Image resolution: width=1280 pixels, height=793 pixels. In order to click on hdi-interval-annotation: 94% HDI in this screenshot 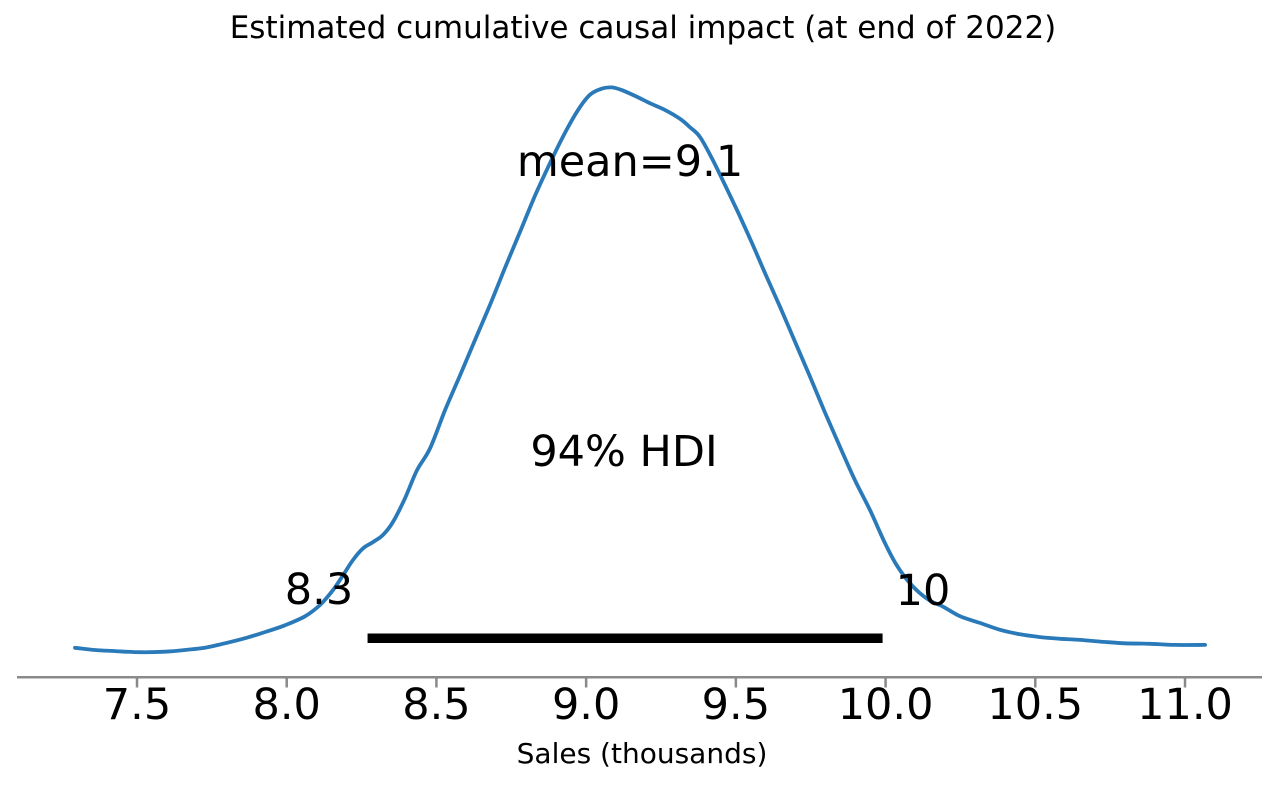, I will do `click(624, 452)`.